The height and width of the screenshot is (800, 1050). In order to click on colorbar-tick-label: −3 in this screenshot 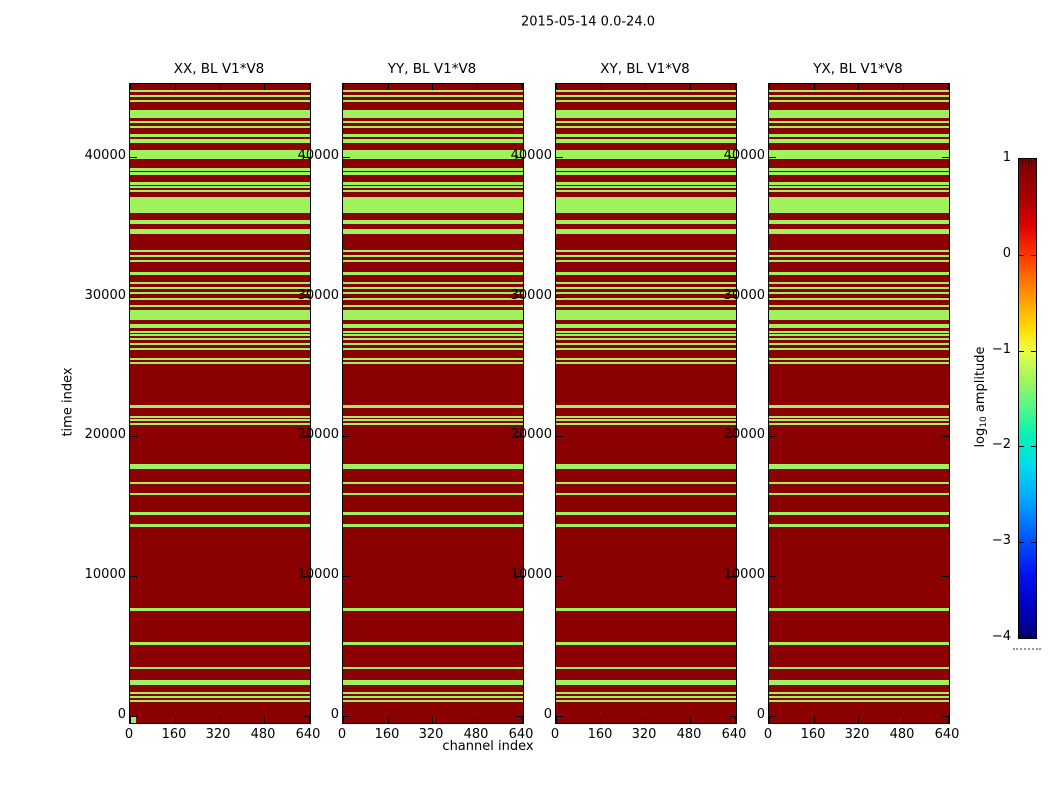, I will do `click(1001, 540)`.